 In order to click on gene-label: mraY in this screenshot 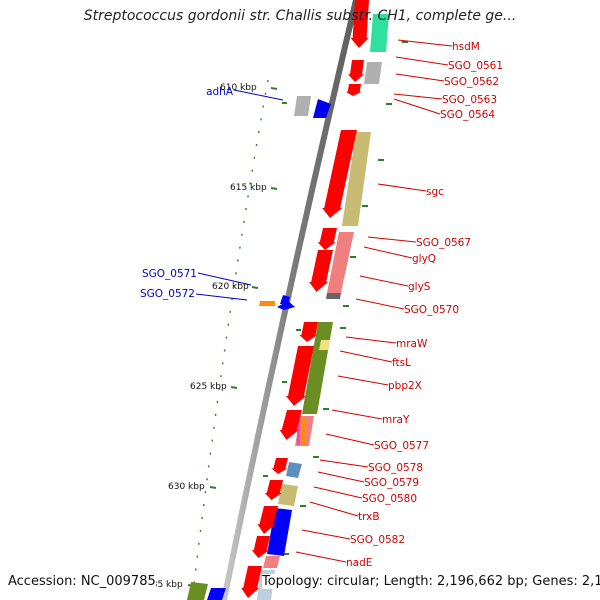, I will do `click(396, 420)`.